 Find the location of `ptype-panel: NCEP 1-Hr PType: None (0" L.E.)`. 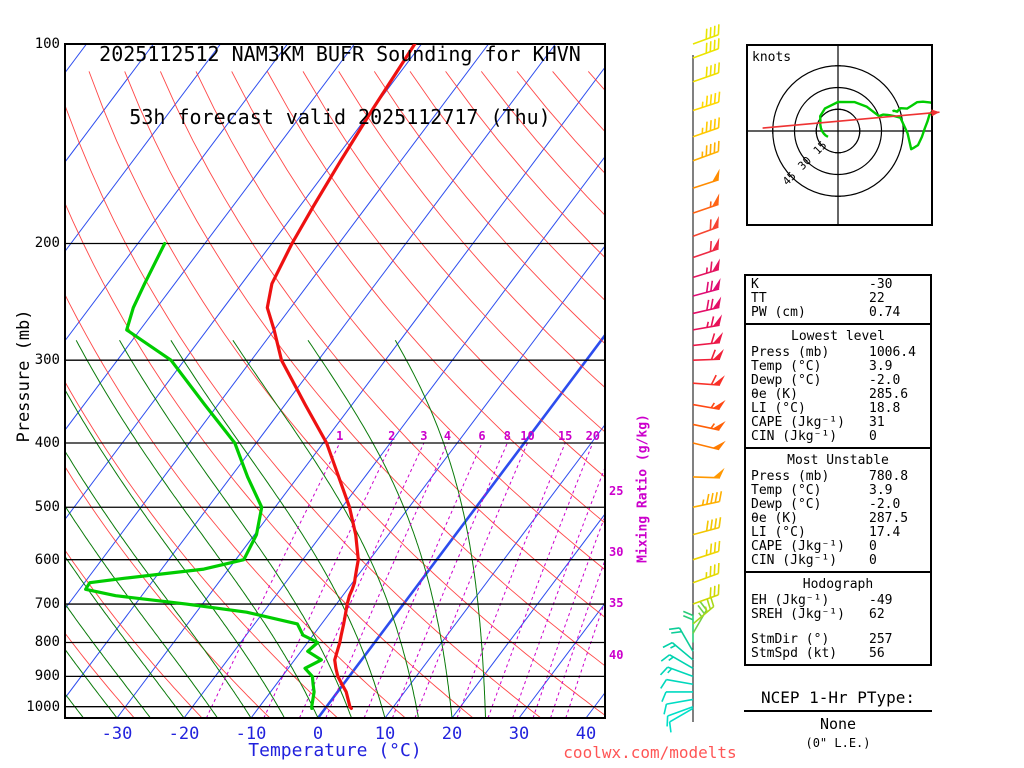

ptype-panel: NCEP 1-Hr PType: None (0" L.E.) is located at coordinates (838, 719).